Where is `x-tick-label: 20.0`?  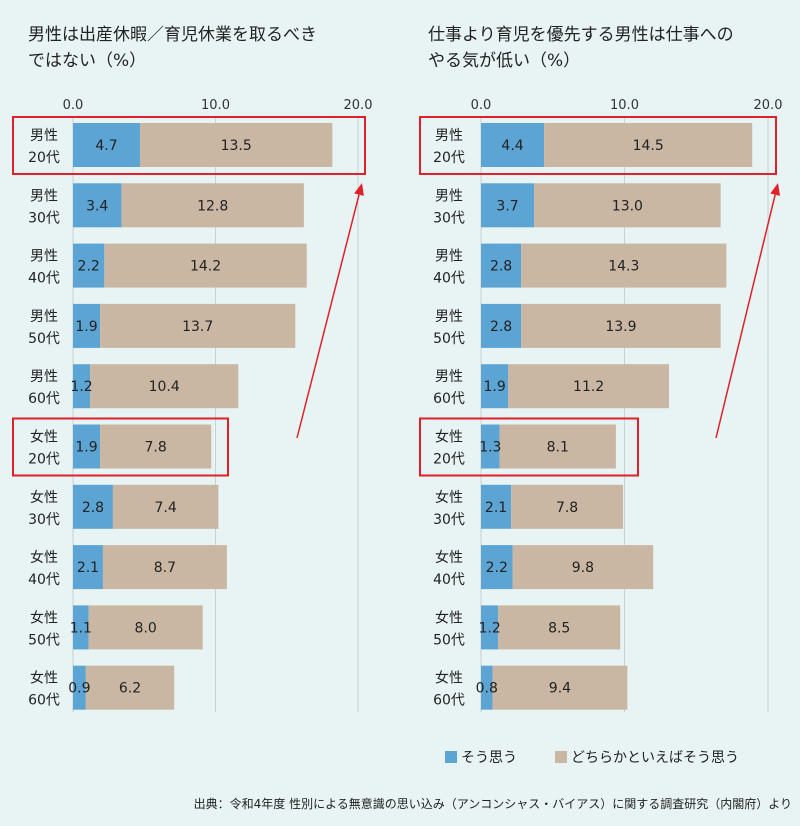
x-tick-label: 20.0 is located at coordinates (768, 105).